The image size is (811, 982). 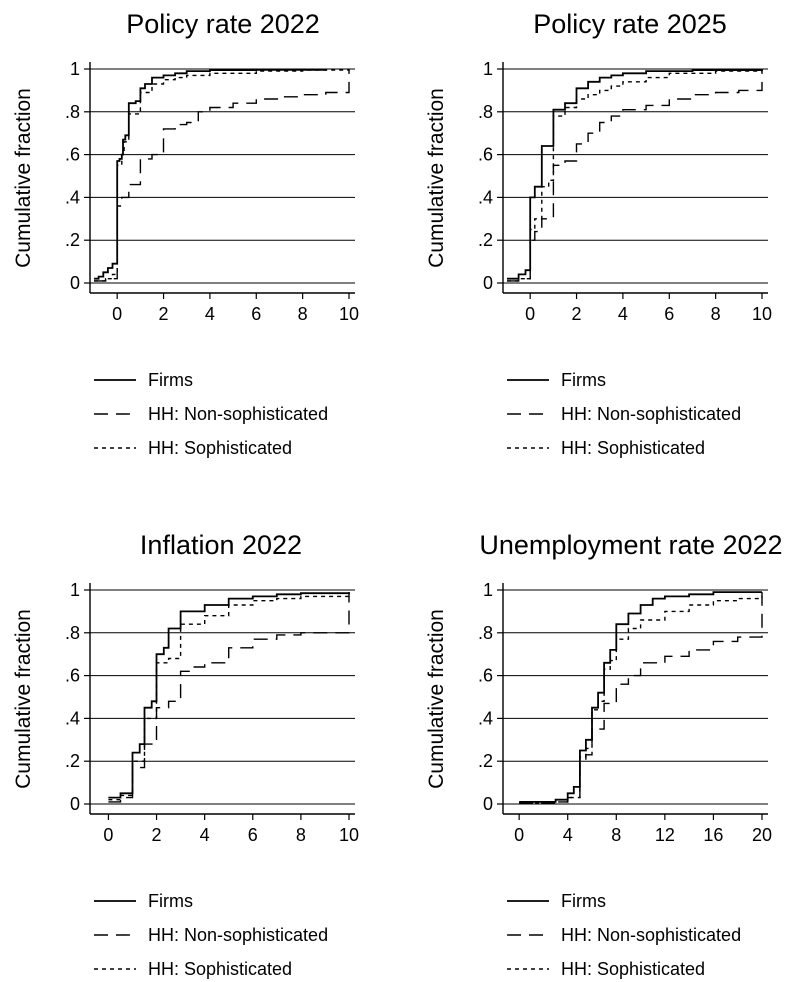 I want to click on chart-title: Inflation 2022, so click(x=221, y=545).